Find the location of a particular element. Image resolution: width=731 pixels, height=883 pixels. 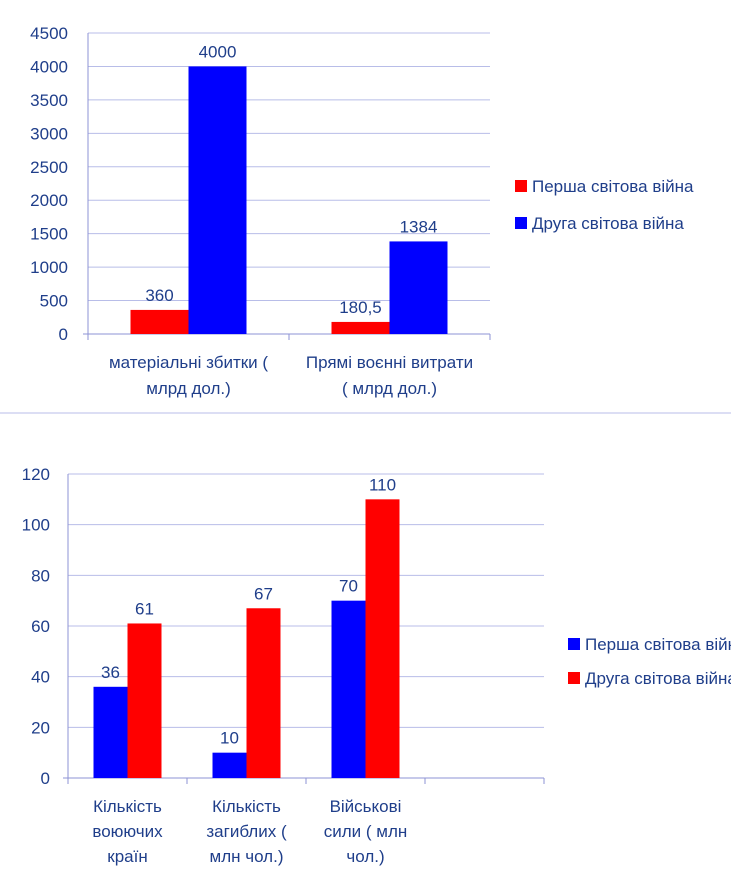

data-label: 360 is located at coordinates (159, 295).